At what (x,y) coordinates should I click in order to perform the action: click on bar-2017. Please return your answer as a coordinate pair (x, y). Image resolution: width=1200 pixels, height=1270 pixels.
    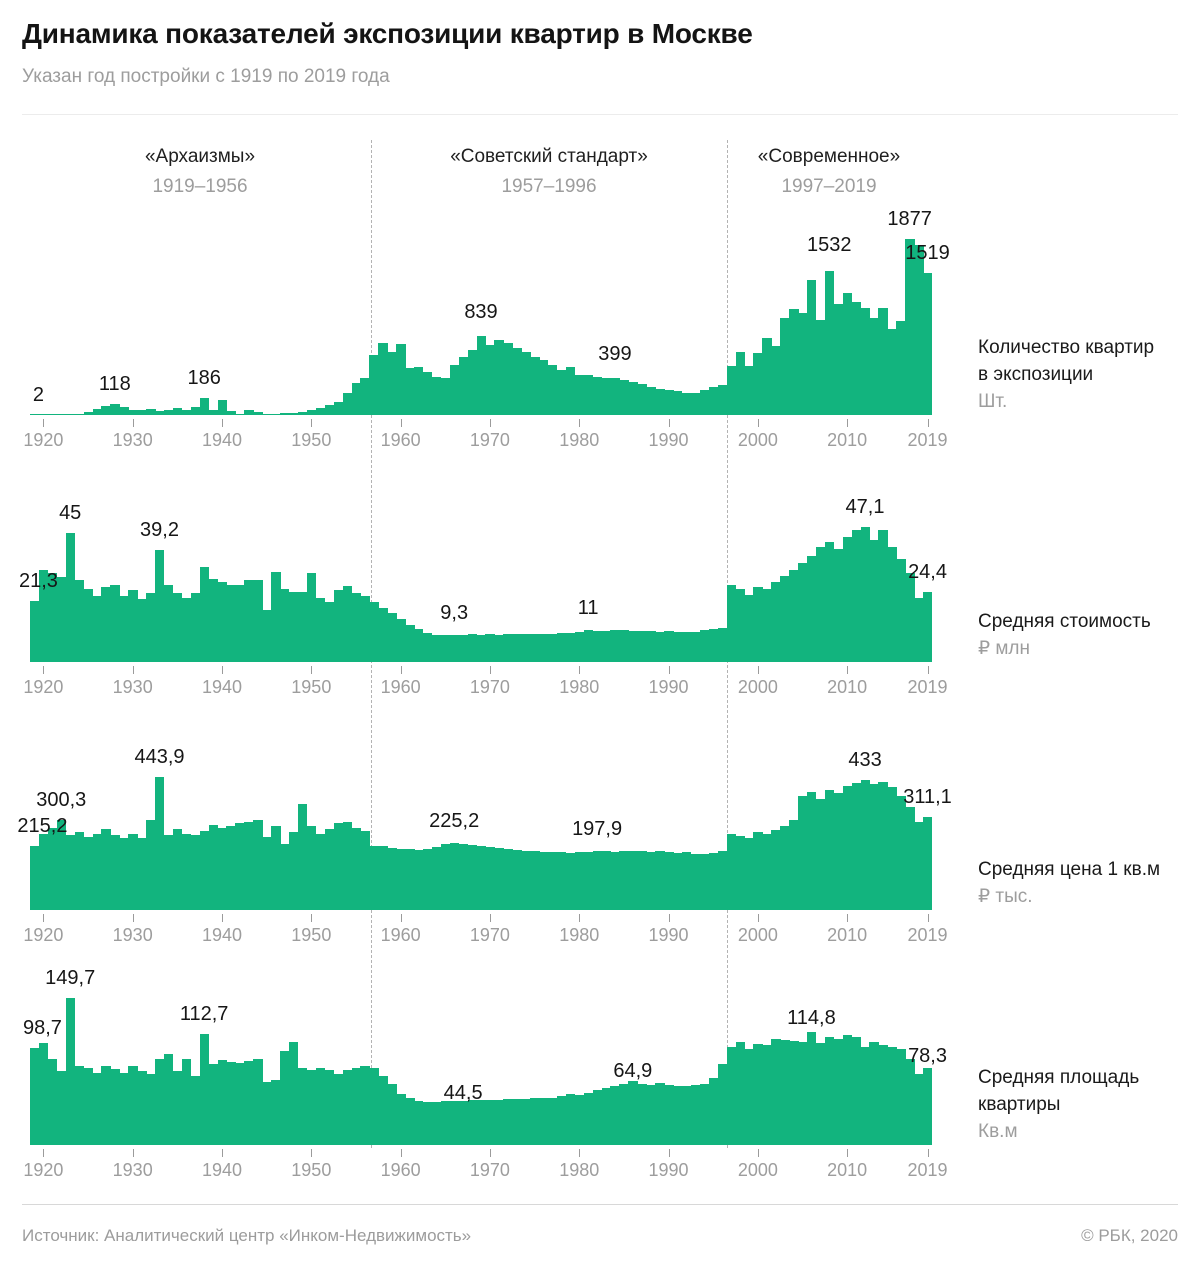
    Looking at the image, I should click on (910, 327).